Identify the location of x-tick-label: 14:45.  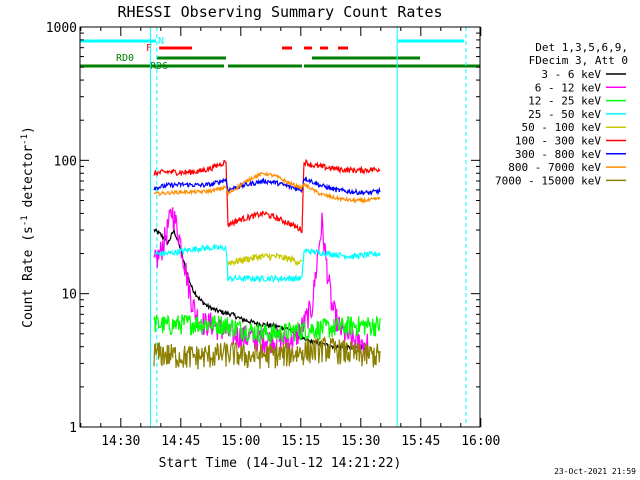
(180, 441).